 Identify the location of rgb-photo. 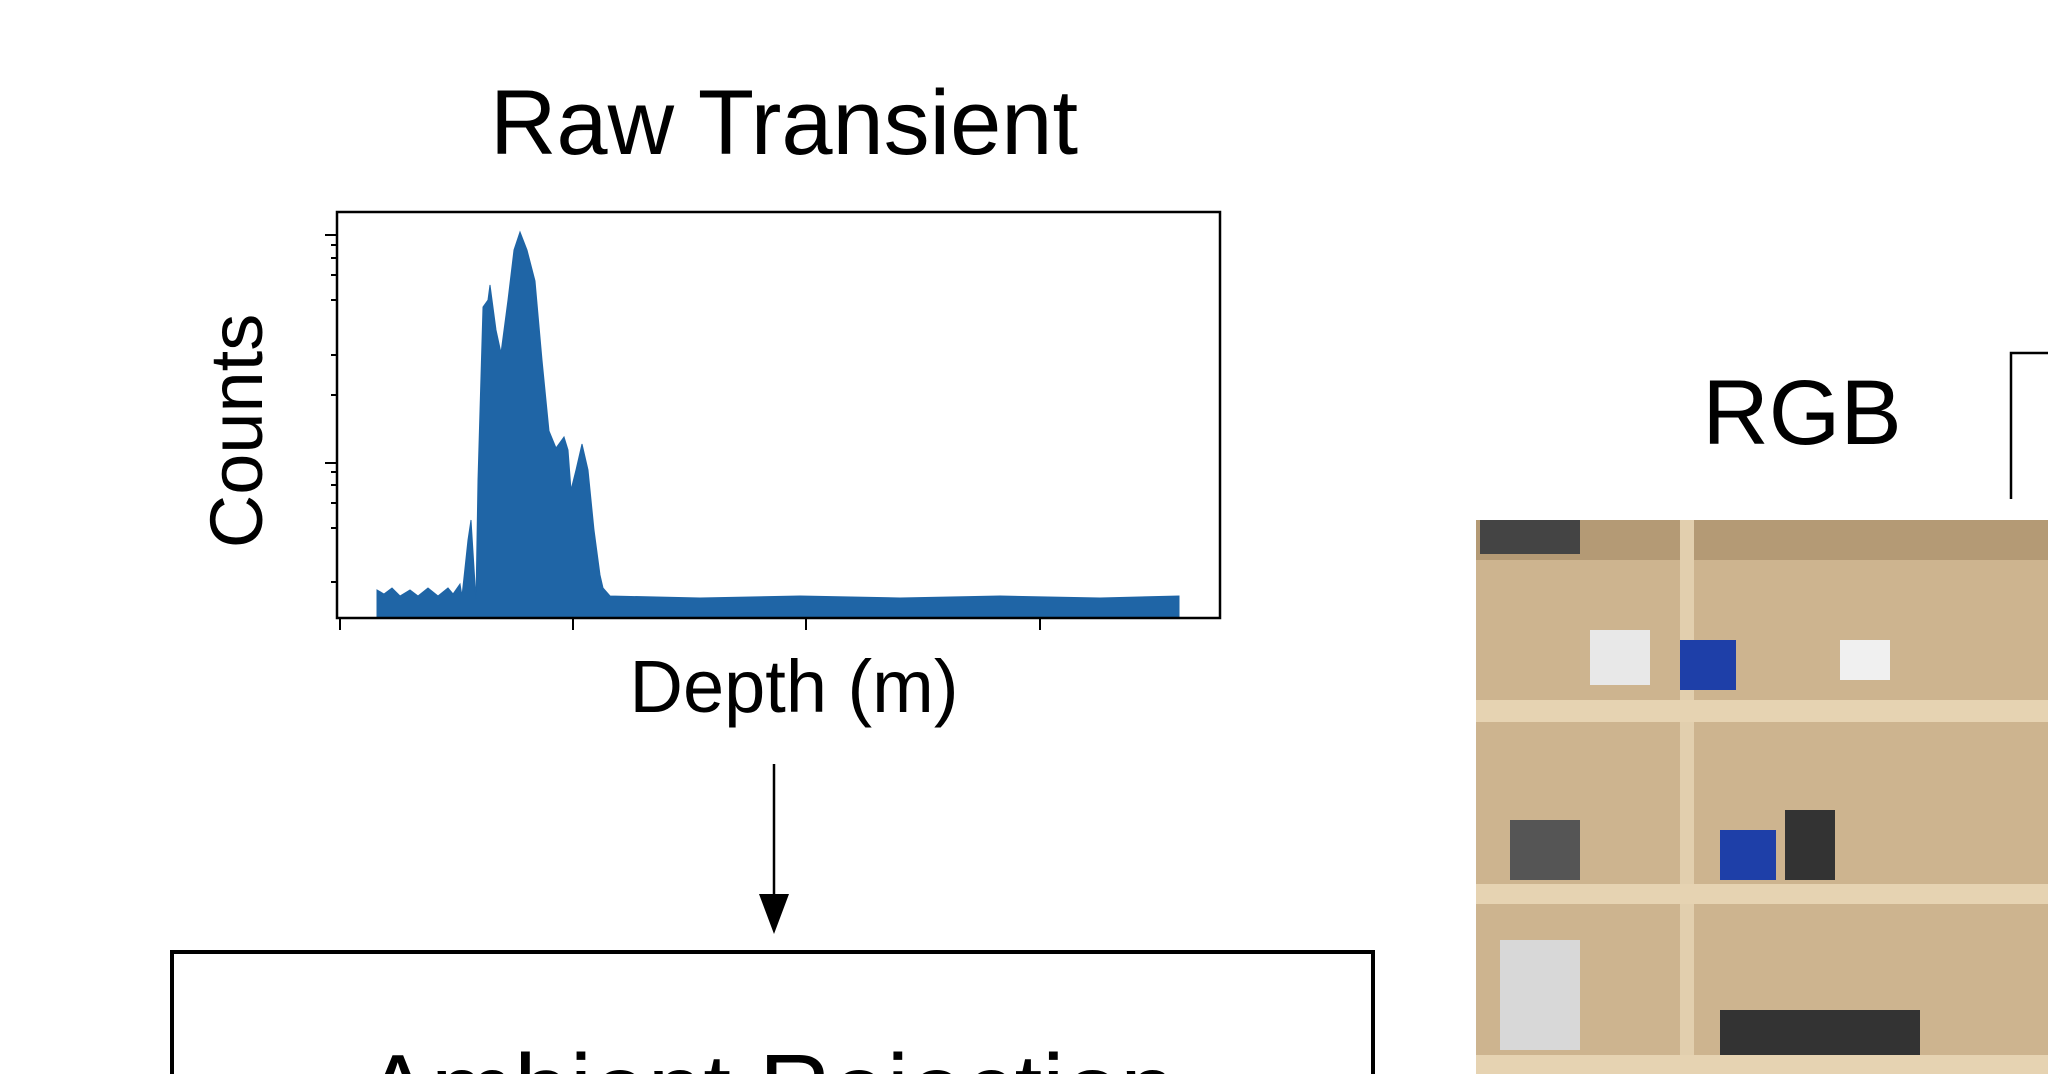
(1762, 797).